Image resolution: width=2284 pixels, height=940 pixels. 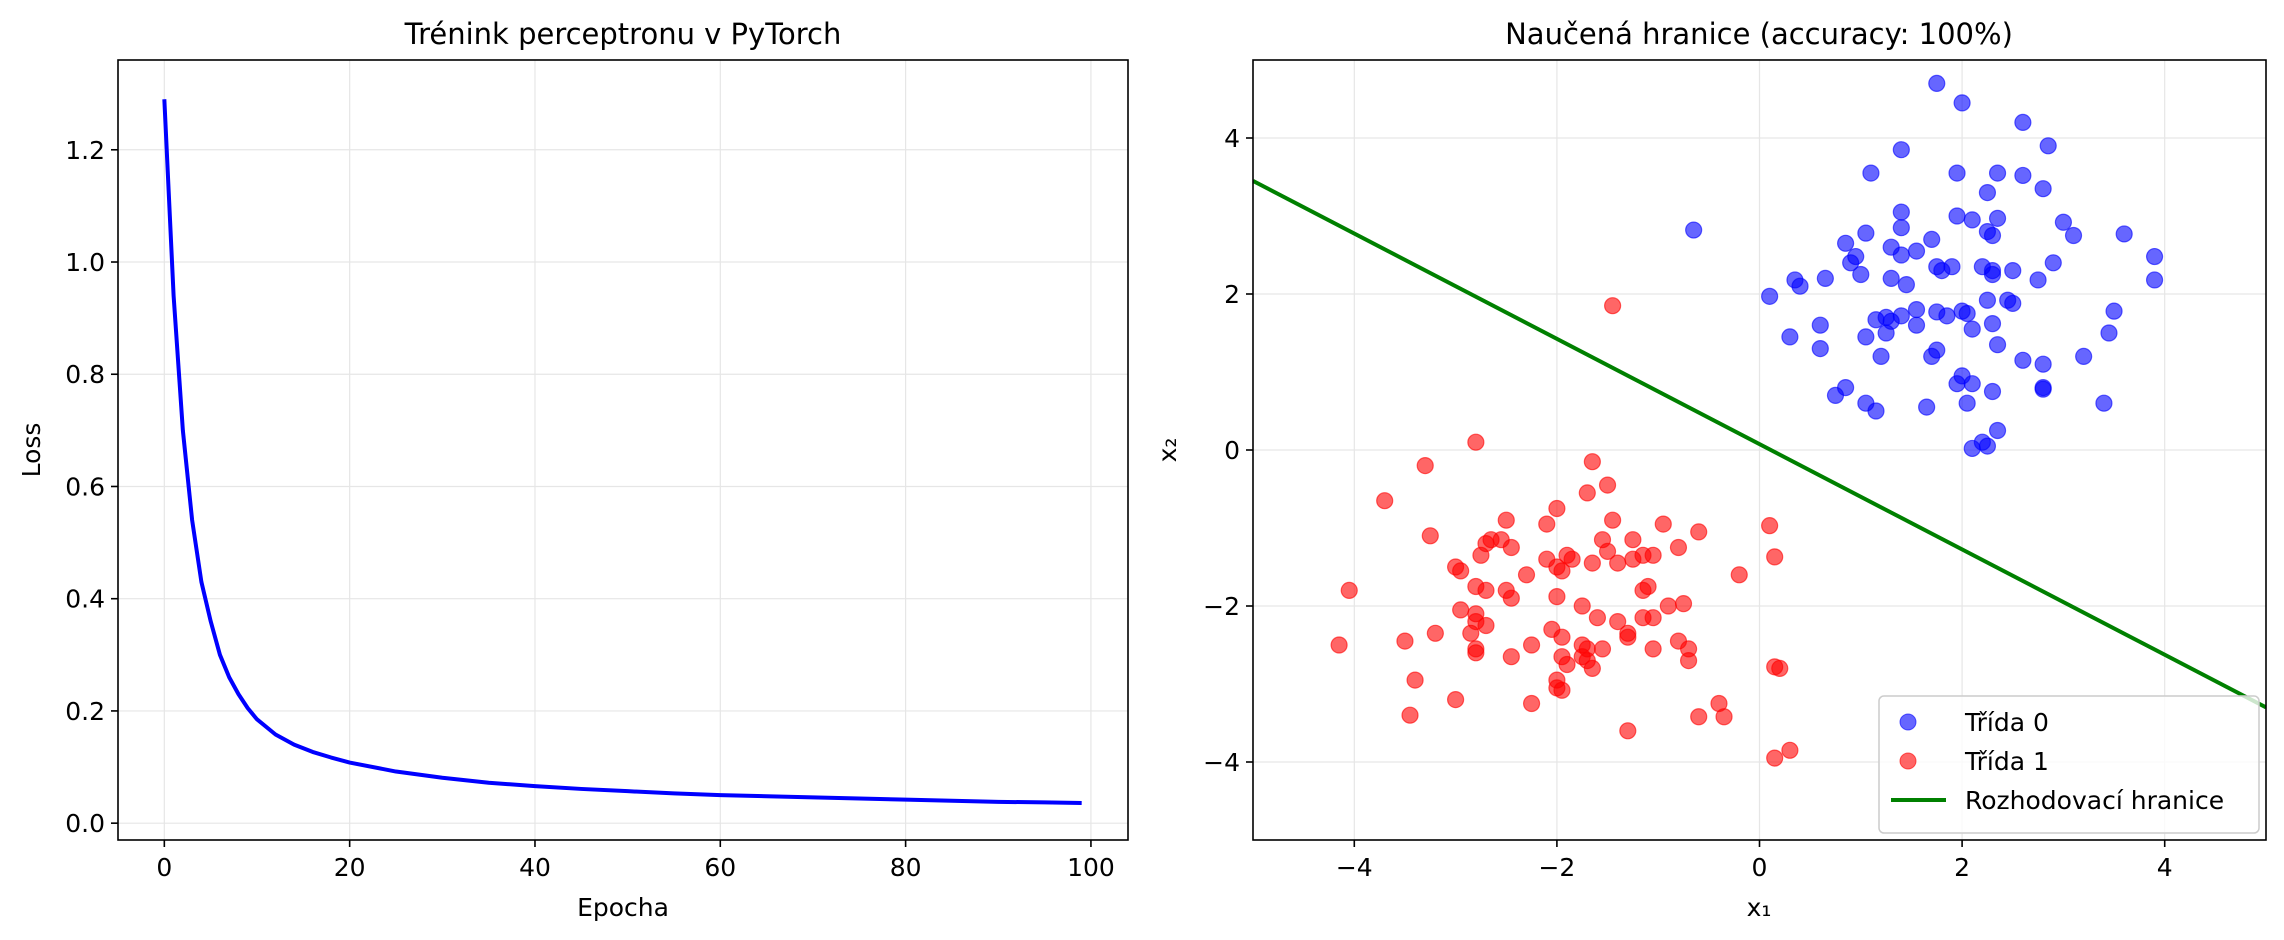 What do you see at coordinates (1556, 867) in the screenshot?
I see `x-tick-label: −2` at bounding box center [1556, 867].